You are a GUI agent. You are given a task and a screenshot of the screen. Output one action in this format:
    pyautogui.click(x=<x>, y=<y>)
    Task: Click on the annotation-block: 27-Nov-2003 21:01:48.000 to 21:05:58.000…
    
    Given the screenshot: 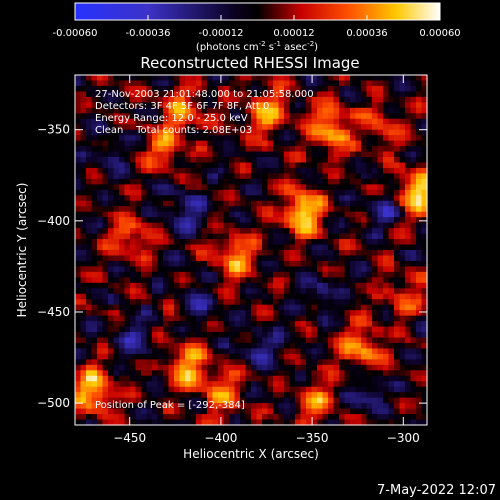 What is the action you would take?
    pyautogui.click(x=204, y=112)
    